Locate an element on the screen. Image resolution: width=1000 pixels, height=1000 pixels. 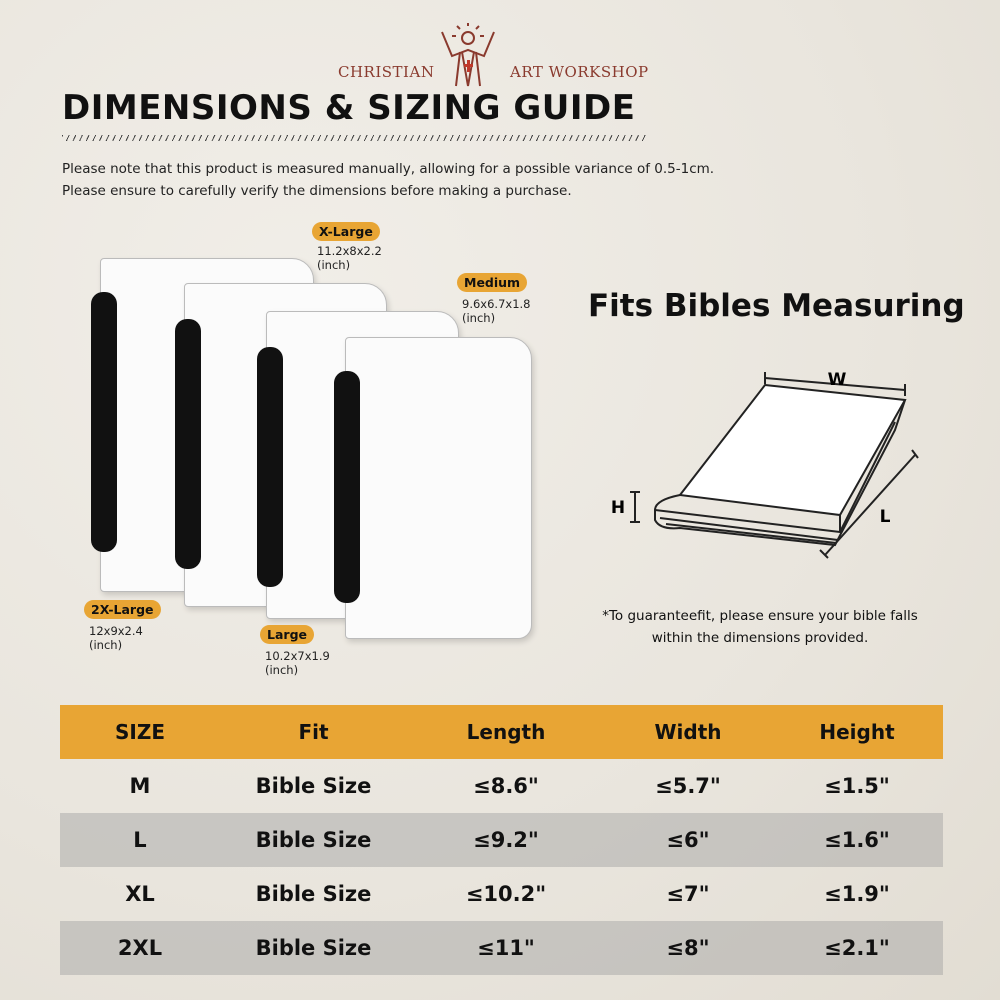
table-cell: ≤5.7" is located at coordinates (688, 786).